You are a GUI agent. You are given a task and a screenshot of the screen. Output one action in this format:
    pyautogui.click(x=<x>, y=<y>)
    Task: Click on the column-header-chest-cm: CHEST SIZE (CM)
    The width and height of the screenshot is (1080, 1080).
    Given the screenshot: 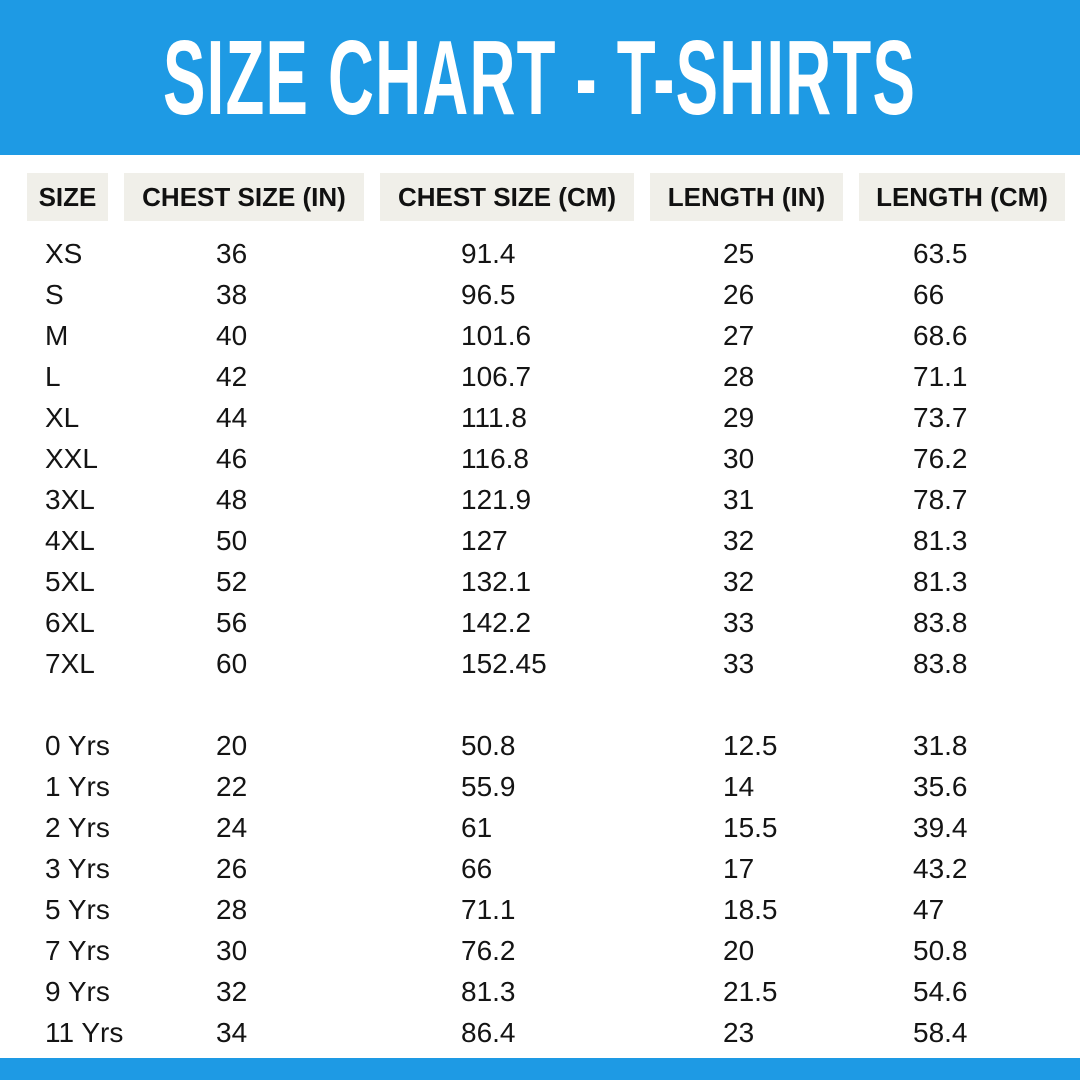 What is the action you would take?
    pyautogui.click(x=507, y=197)
    